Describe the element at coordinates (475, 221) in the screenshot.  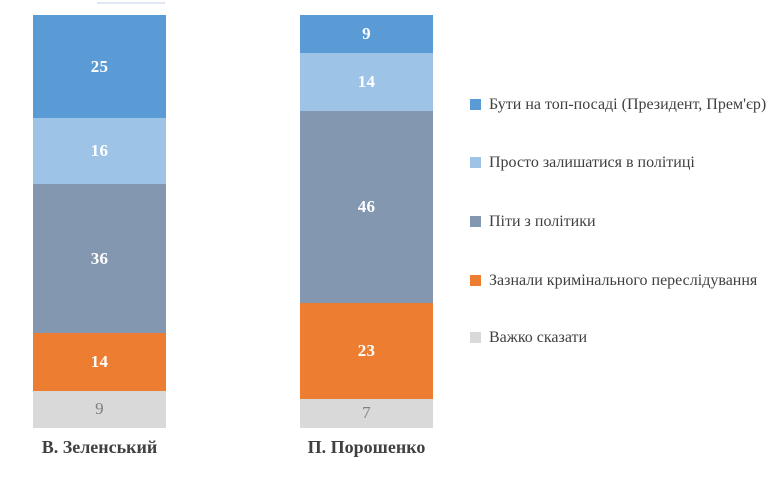
I see `legend-swatch-gray-blue` at that location.